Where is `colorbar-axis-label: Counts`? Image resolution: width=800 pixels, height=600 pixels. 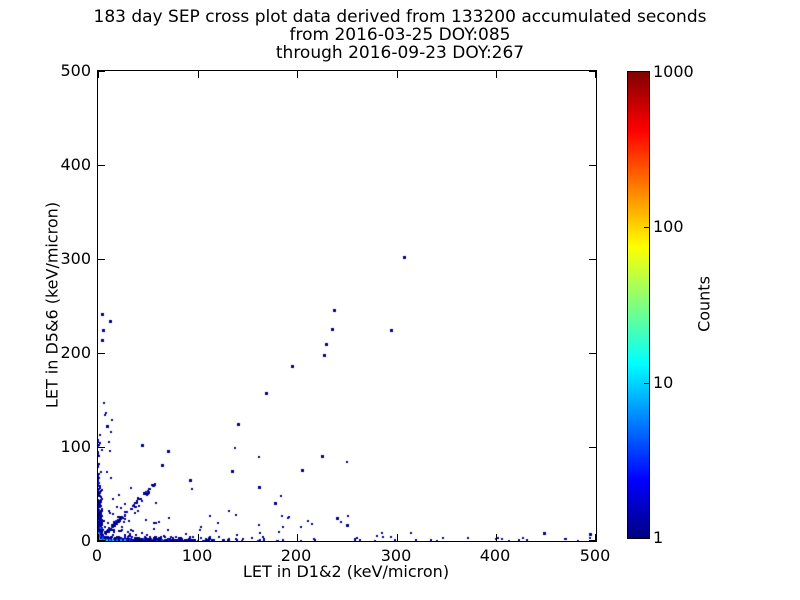 colorbar-axis-label: Counts is located at coordinates (704, 304).